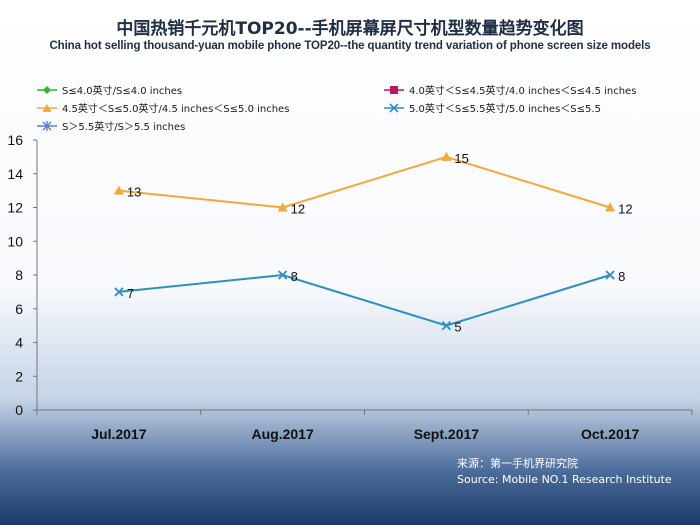 The height and width of the screenshot is (525, 700). I want to click on legend-label: S＞5.5英寸/S＞5.5 inches, so click(124, 127).